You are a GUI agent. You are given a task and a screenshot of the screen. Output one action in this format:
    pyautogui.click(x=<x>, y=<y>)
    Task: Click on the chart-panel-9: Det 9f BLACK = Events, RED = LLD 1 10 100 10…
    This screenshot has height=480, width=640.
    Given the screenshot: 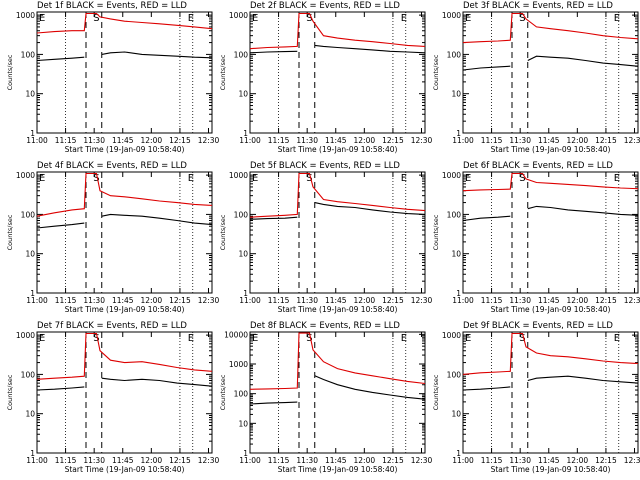 What is the action you would take?
    pyautogui.click(x=536, y=397)
    